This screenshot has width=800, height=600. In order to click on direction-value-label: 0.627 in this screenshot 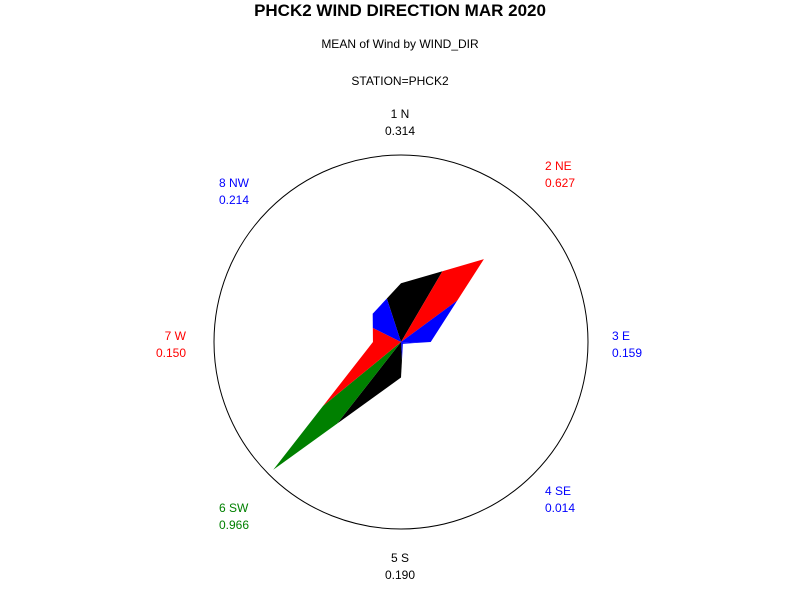, I will do `click(560, 183)`.